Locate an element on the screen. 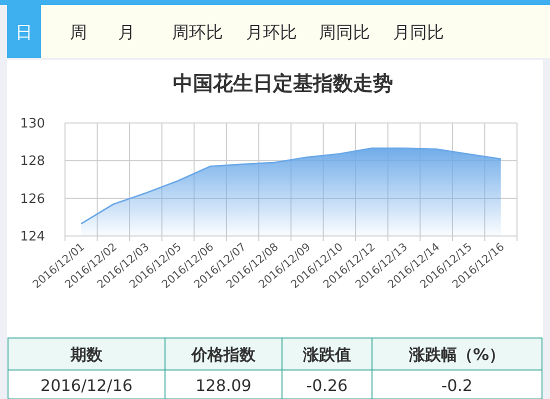  chart-title: 中国花生日定基指数走势 is located at coordinates (283, 83).